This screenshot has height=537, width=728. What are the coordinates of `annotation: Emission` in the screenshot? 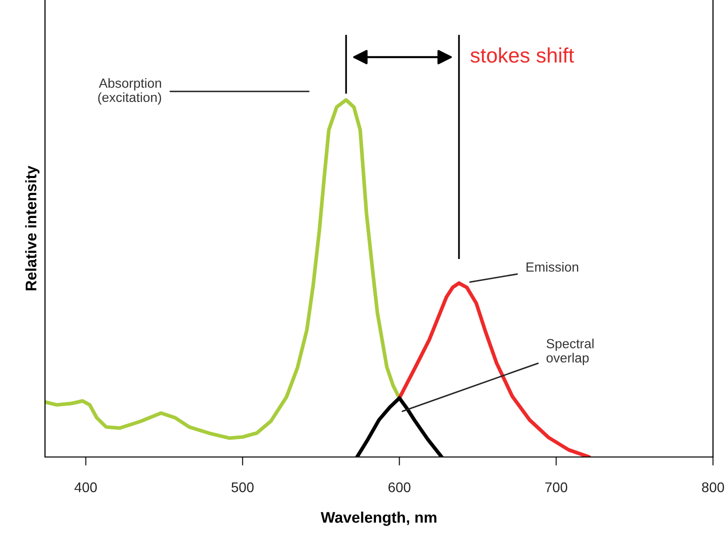 It's located at (552, 267).